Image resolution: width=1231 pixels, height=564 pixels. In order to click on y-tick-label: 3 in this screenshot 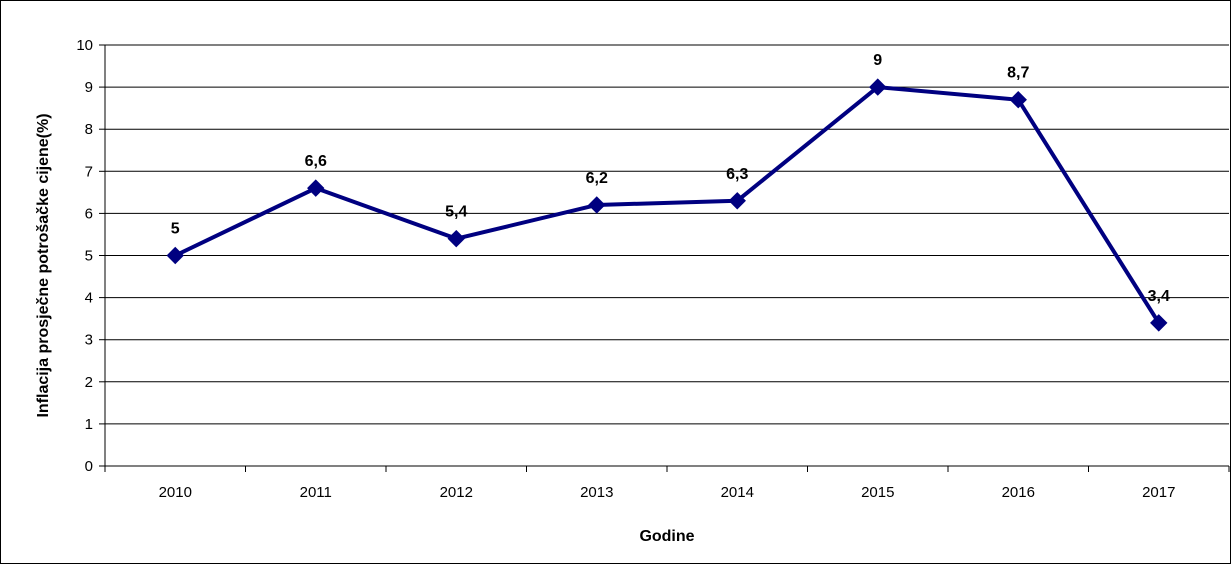, I will do `click(89, 340)`.